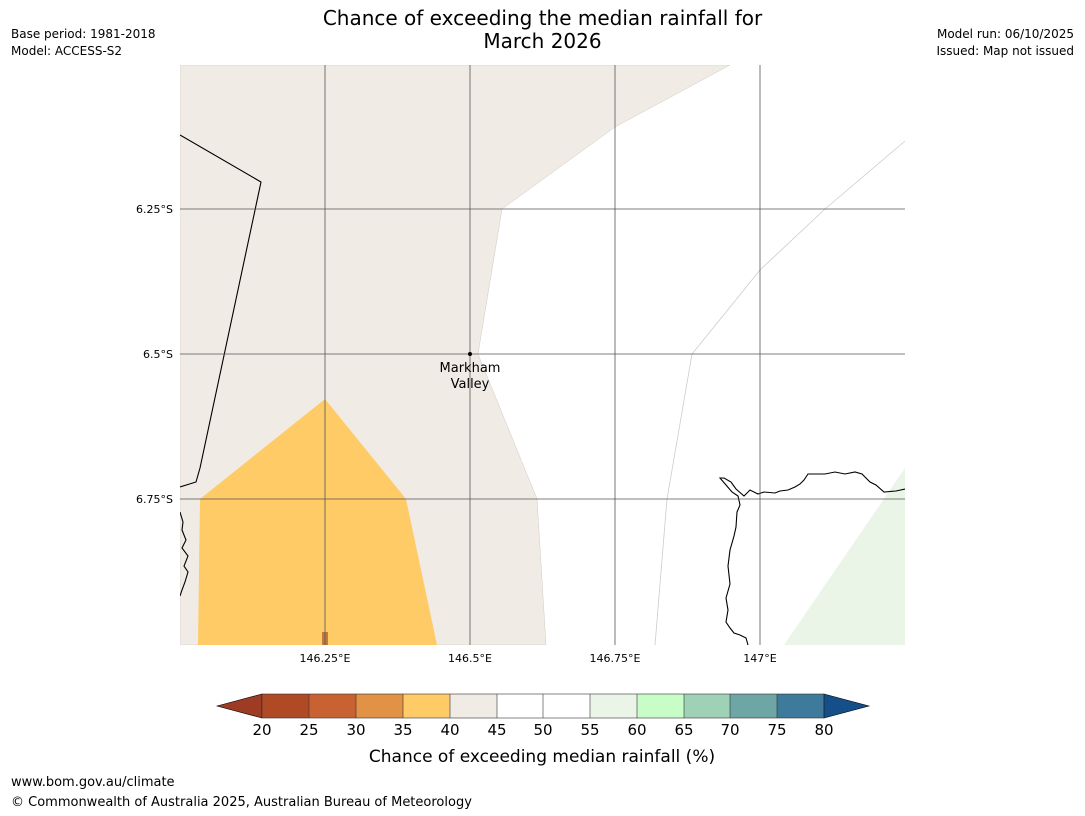 The image size is (1085, 816). What do you see at coordinates (355, 730) in the screenshot?
I see `colorbar-tick: 30` at bounding box center [355, 730].